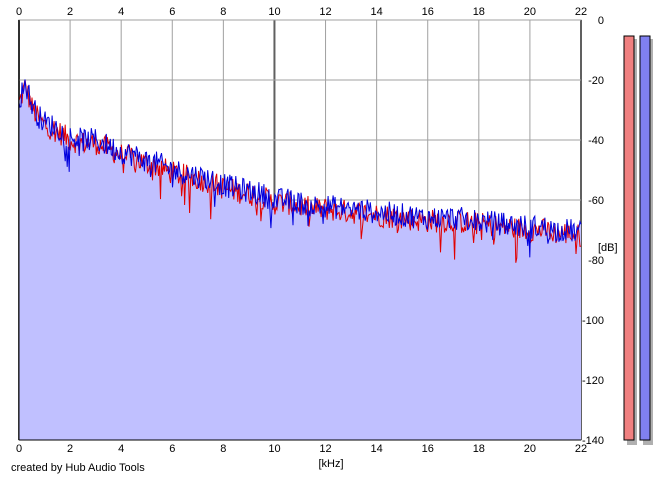  I want to click on x-tick-bottom-9: 18, so click(479, 449).